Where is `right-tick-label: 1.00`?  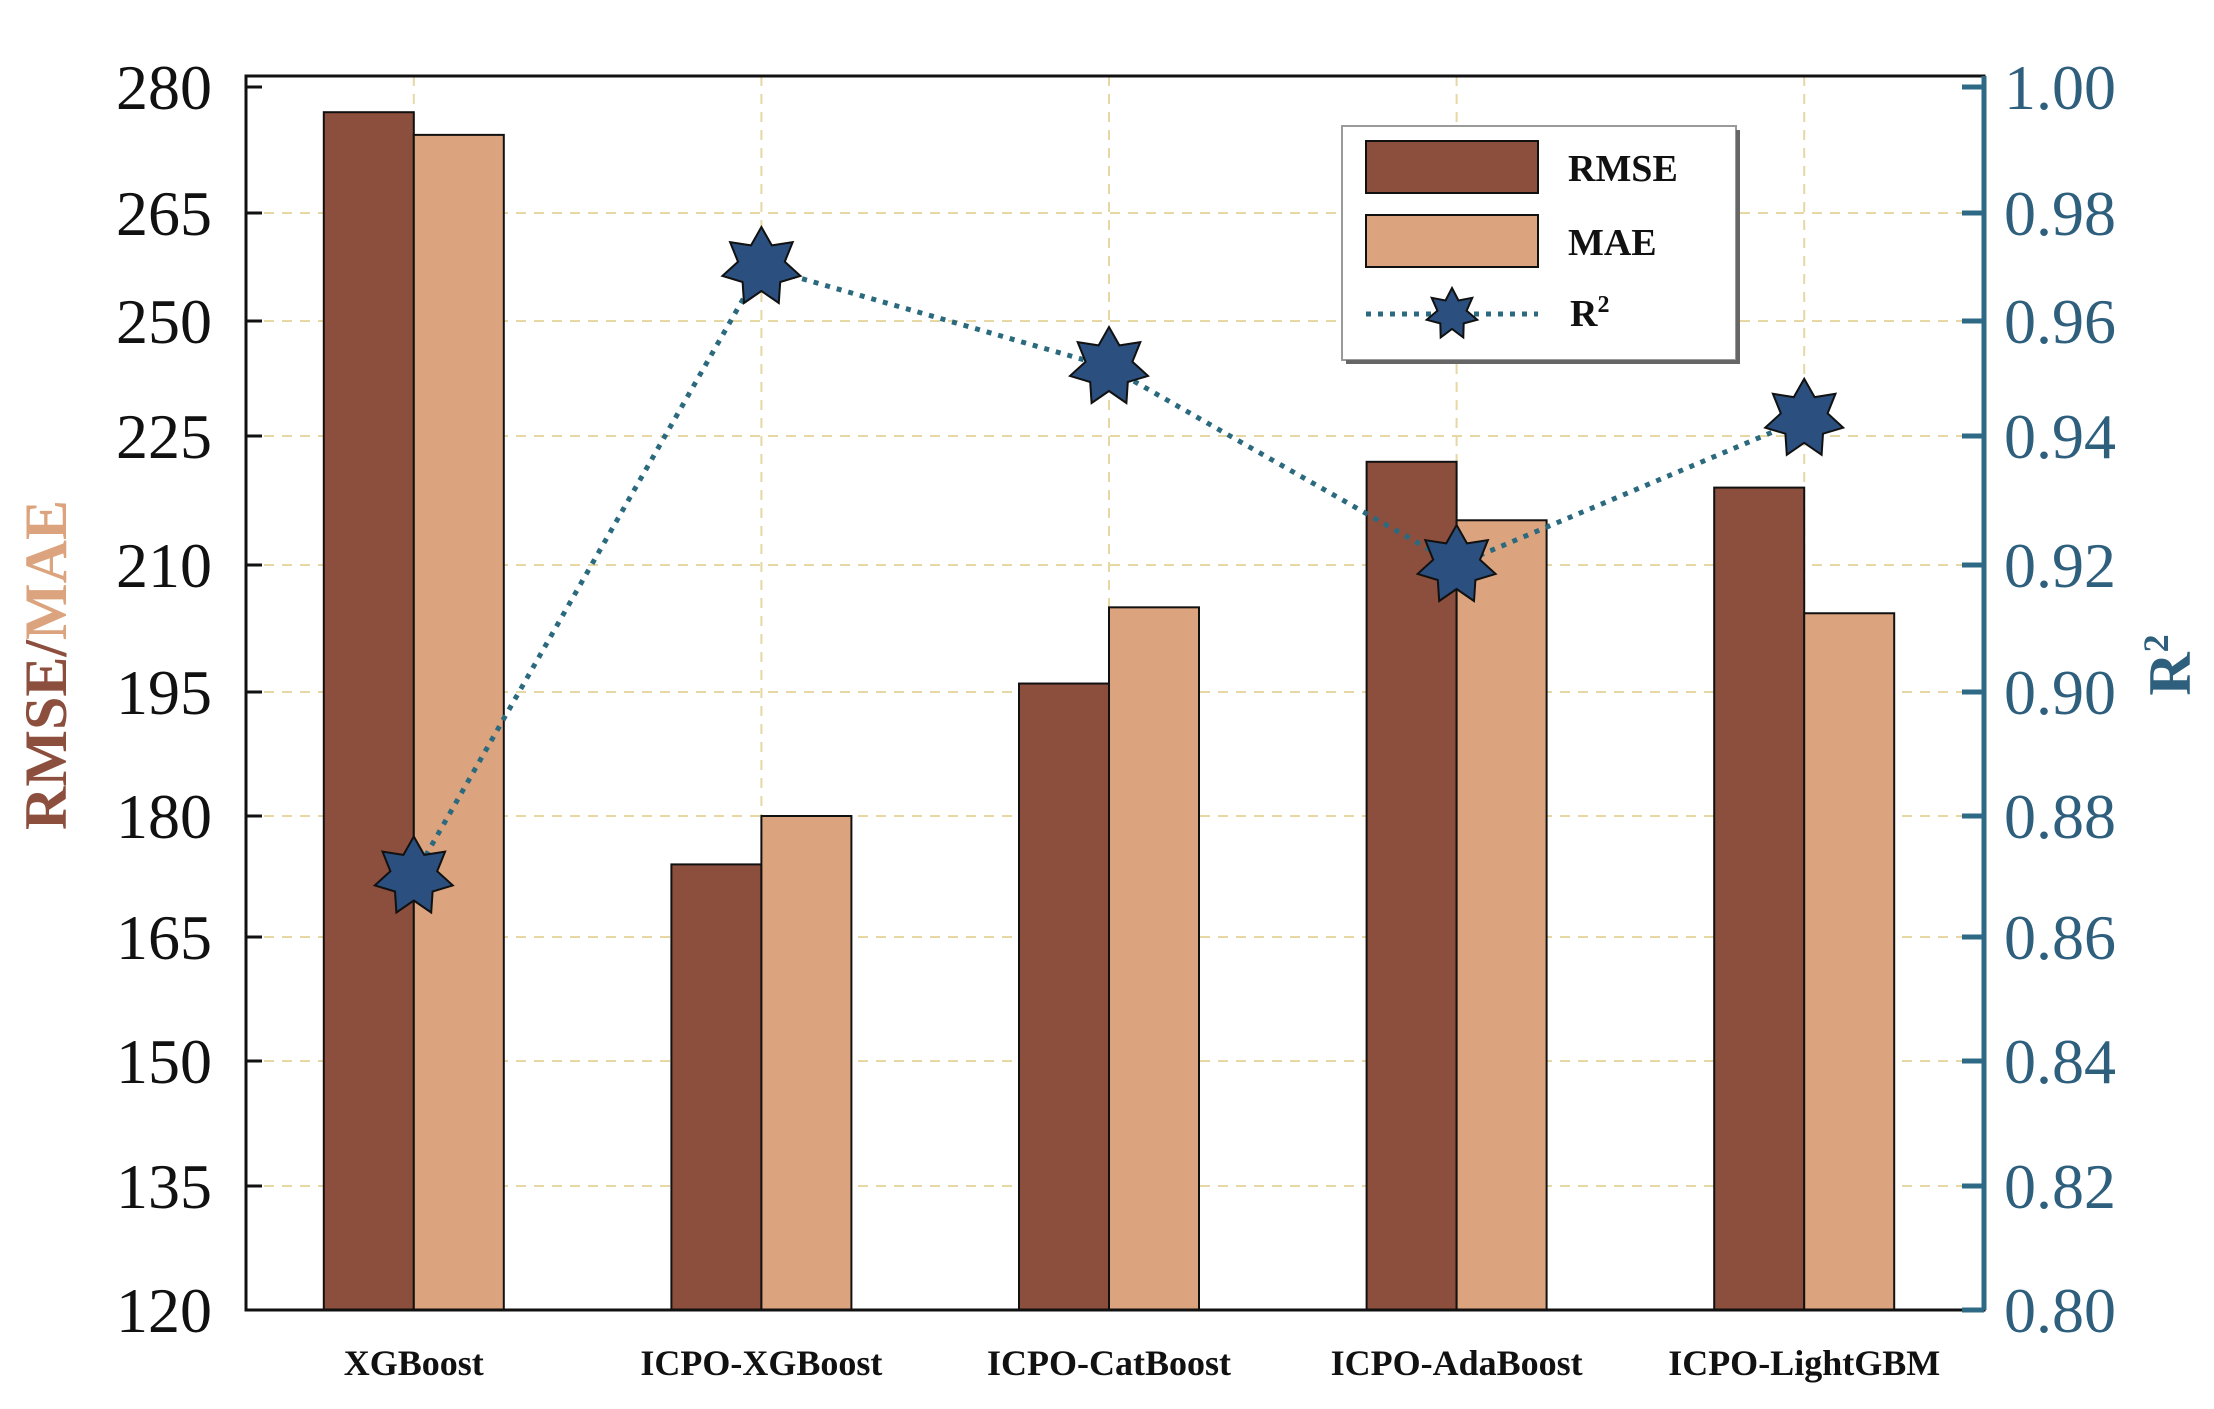 right-tick-label: 1.00 is located at coordinates (2060, 87).